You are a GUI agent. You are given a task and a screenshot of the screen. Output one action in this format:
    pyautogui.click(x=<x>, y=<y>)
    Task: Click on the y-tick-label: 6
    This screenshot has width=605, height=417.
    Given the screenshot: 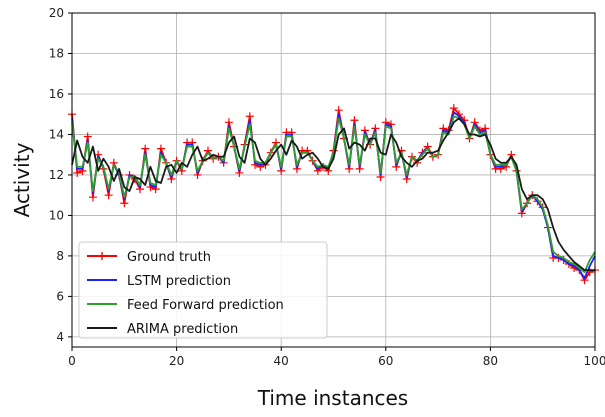 What is the action you would take?
    pyautogui.click(x=60, y=296)
    